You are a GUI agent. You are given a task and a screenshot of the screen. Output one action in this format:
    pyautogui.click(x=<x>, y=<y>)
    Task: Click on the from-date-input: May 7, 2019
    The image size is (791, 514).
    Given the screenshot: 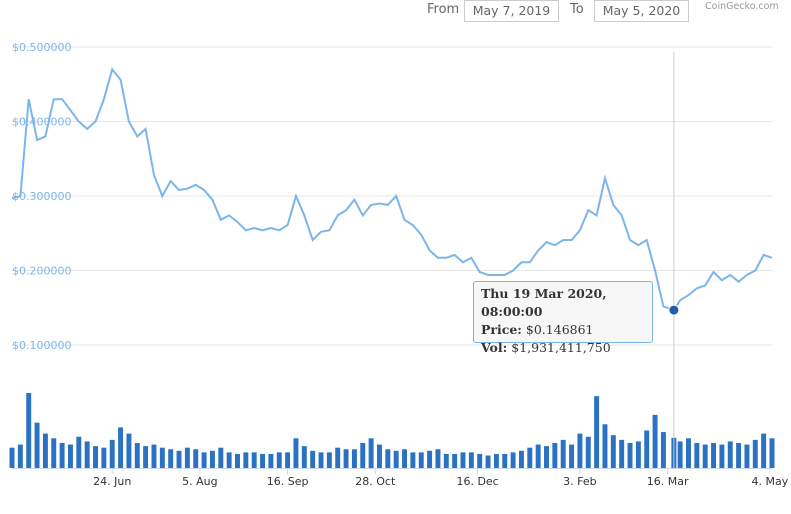 What is the action you would take?
    pyautogui.click(x=511, y=11)
    